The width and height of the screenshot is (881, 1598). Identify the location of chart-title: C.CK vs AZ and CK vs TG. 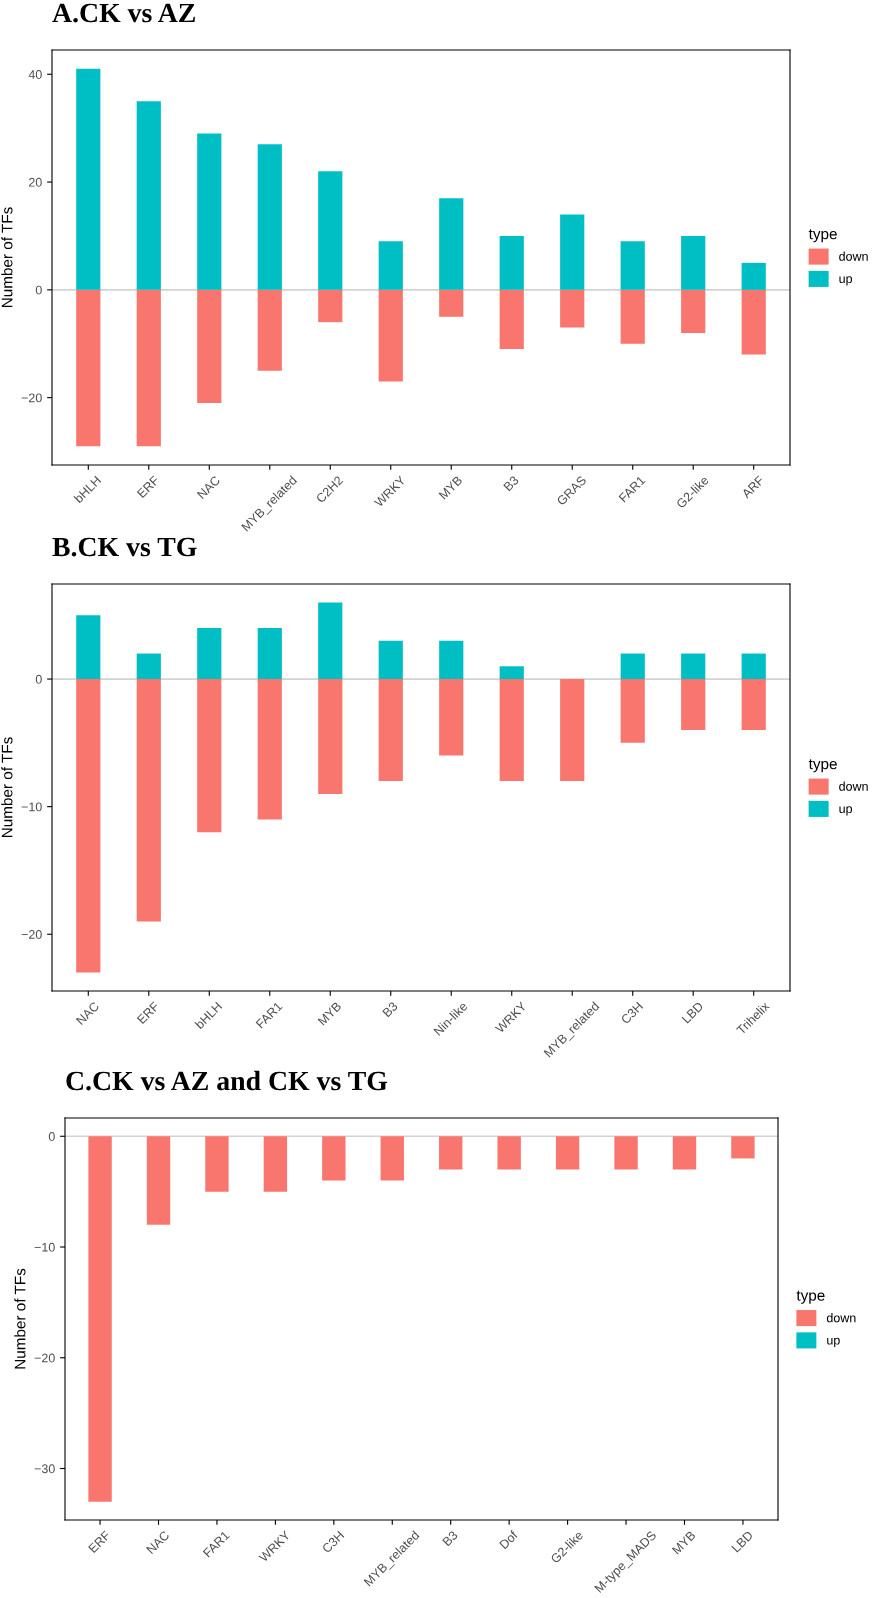
(227, 1080).